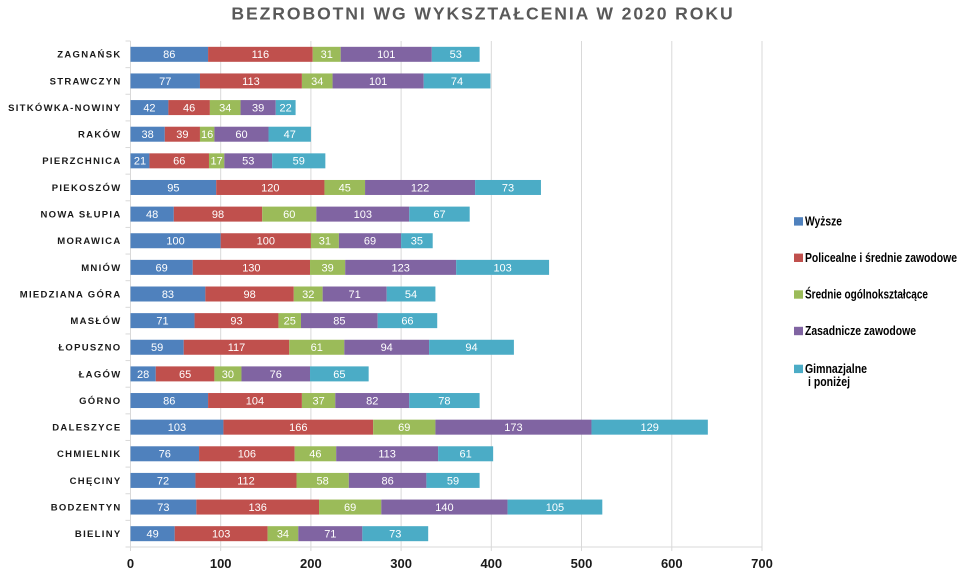 The width and height of the screenshot is (959, 576). What do you see at coordinates (236, 322) in the screenshot?
I see `svg-text: 93` at bounding box center [236, 322].